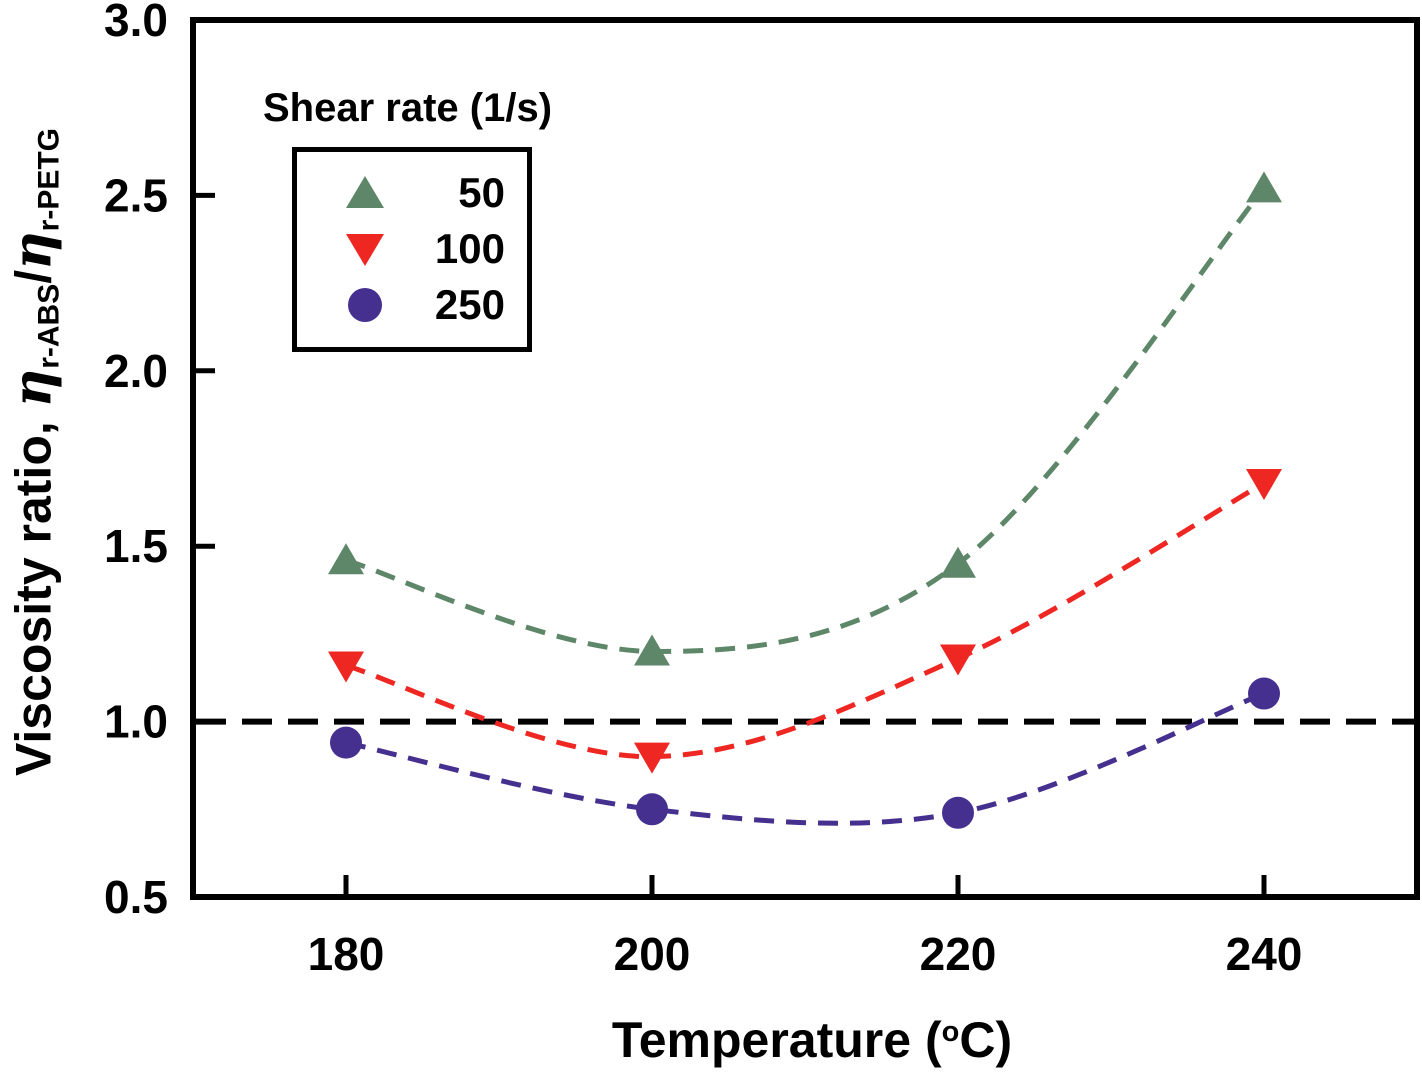 The height and width of the screenshot is (1083, 1422). I want to click on legend-entry-100: 100, so click(412, 249).